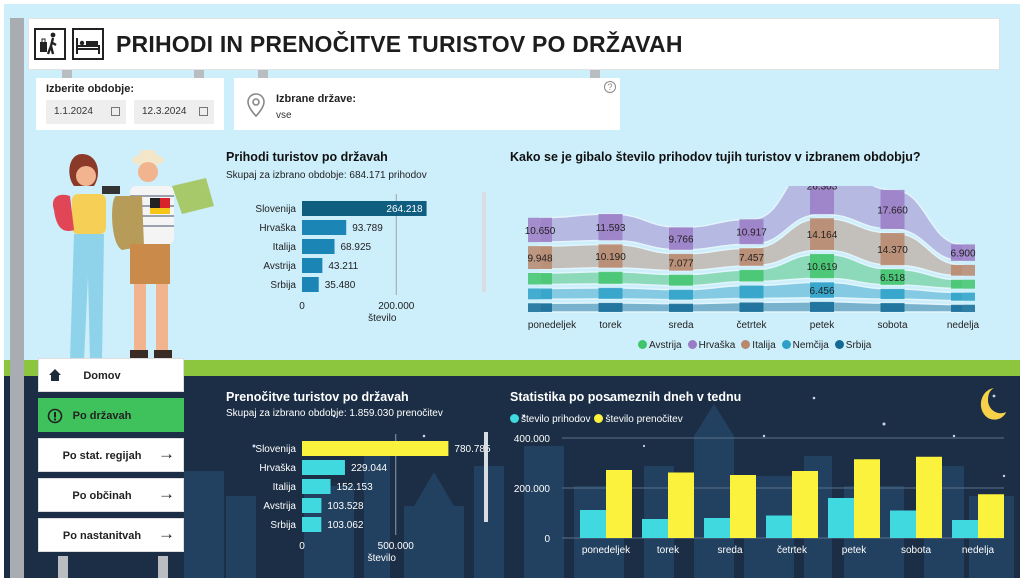  What do you see at coordinates (67, 77) in the screenshot?
I see `signpost-hook` at bounding box center [67, 77].